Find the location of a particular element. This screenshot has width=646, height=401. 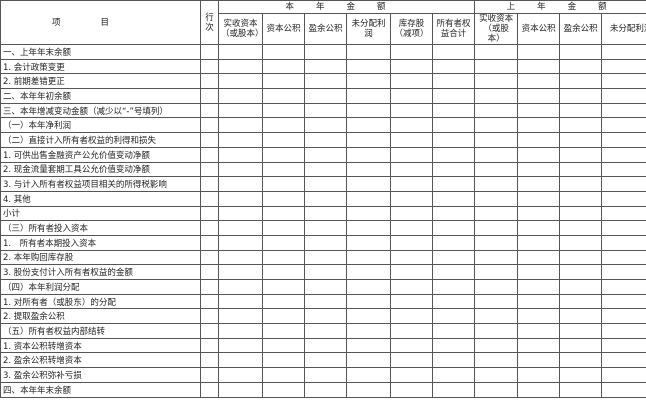

table-row: 2. 前期差错更正 is located at coordinates (323, 81).